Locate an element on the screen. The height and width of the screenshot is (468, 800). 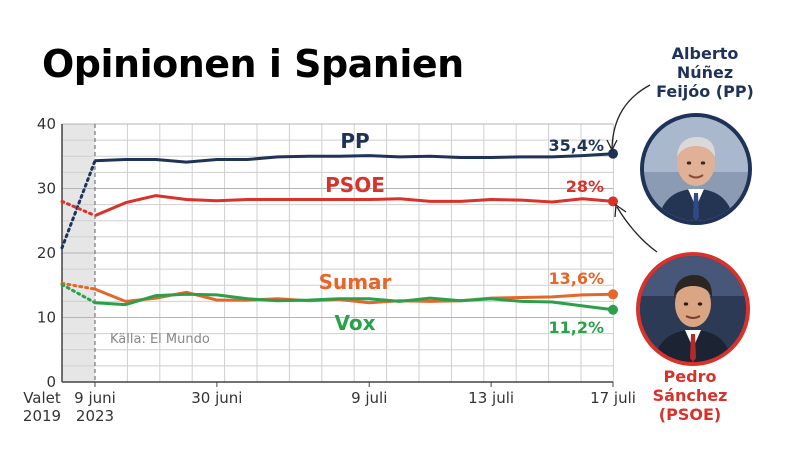
y-tick-label: 30 is located at coordinates (46, 189).